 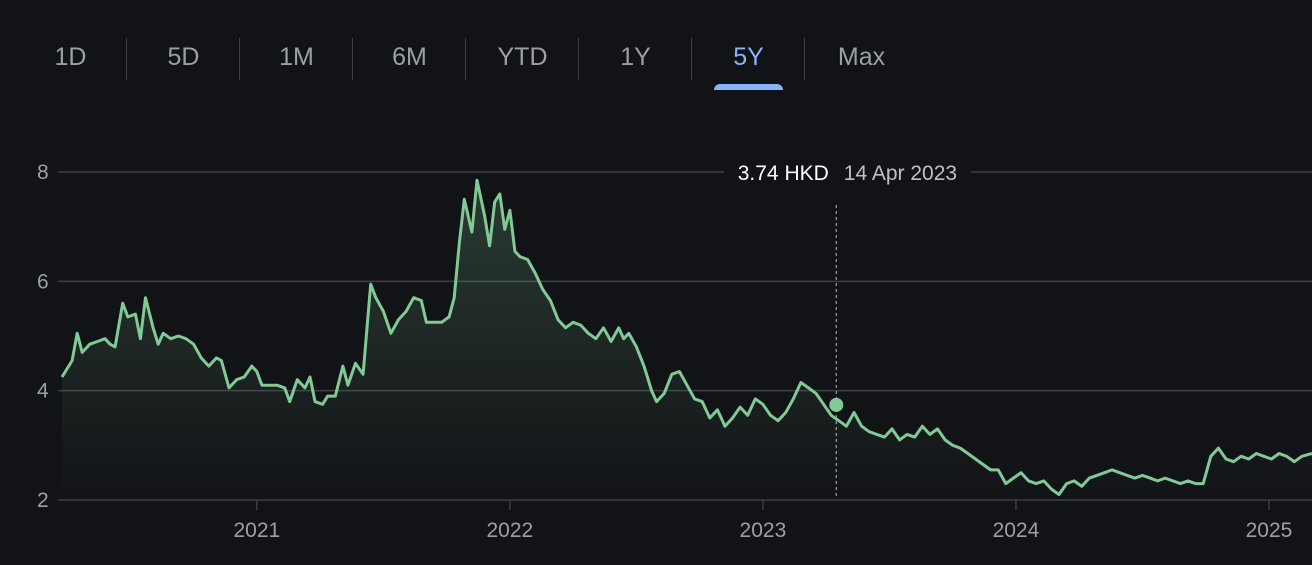 I want to click on range-tabs: 1D 5D 1M 6M YTD 1Y 5Y Max, so click(x=466, y=60).